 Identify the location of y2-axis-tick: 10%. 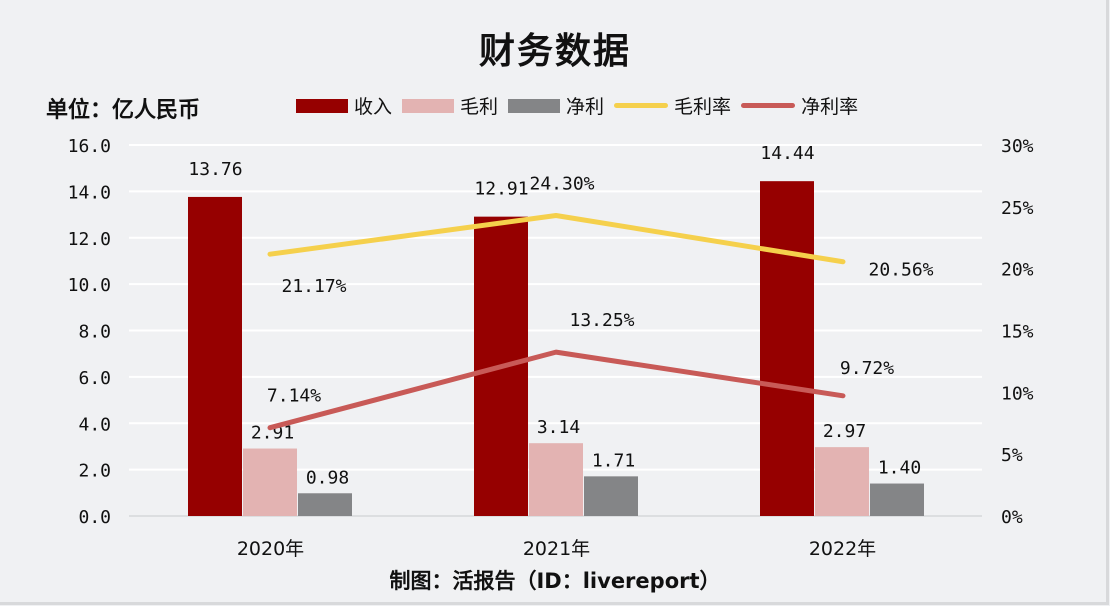
(1017, 393).